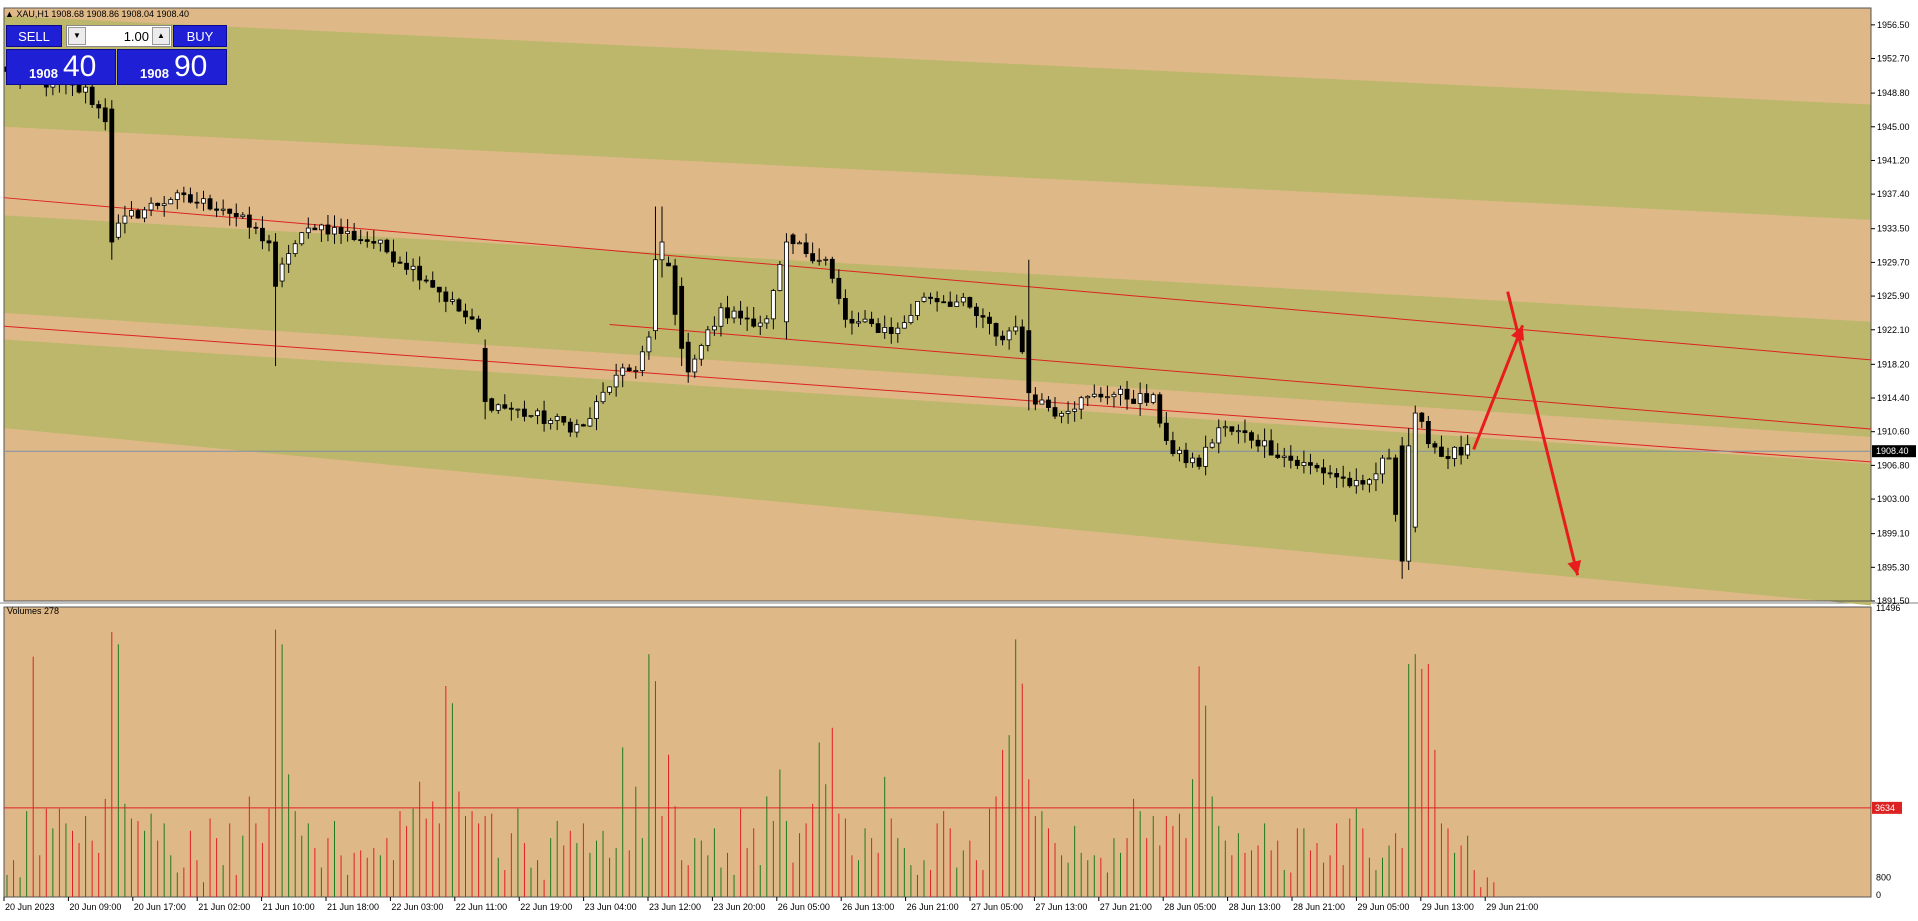 The image size is (1918, 921). What do you see at coordinates (1893, 127) in the screenshot?
I see `price-axis-tick: 1945.00` at bounding box center [1893, 127].